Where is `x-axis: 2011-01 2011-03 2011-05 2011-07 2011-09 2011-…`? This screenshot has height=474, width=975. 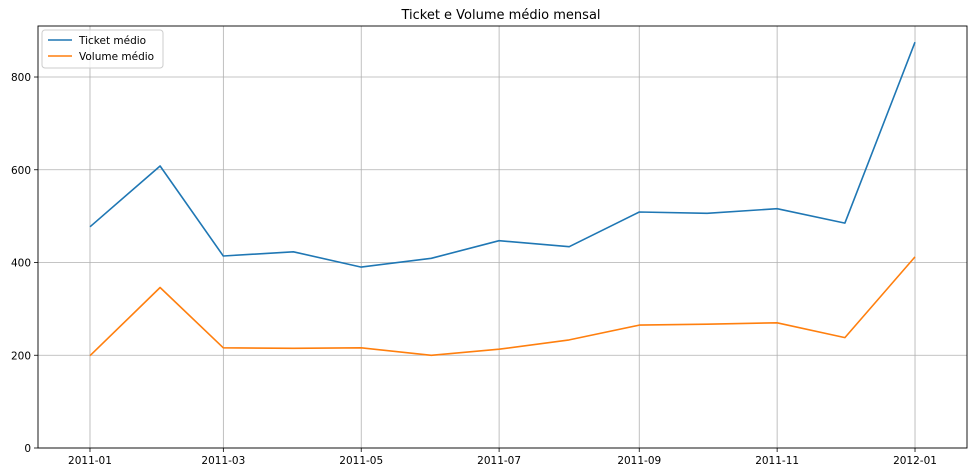
x-axis: 2011-01 2011-03 2011-05 2011-07 2011-09 2011-… is located at coordinates (502, 457).